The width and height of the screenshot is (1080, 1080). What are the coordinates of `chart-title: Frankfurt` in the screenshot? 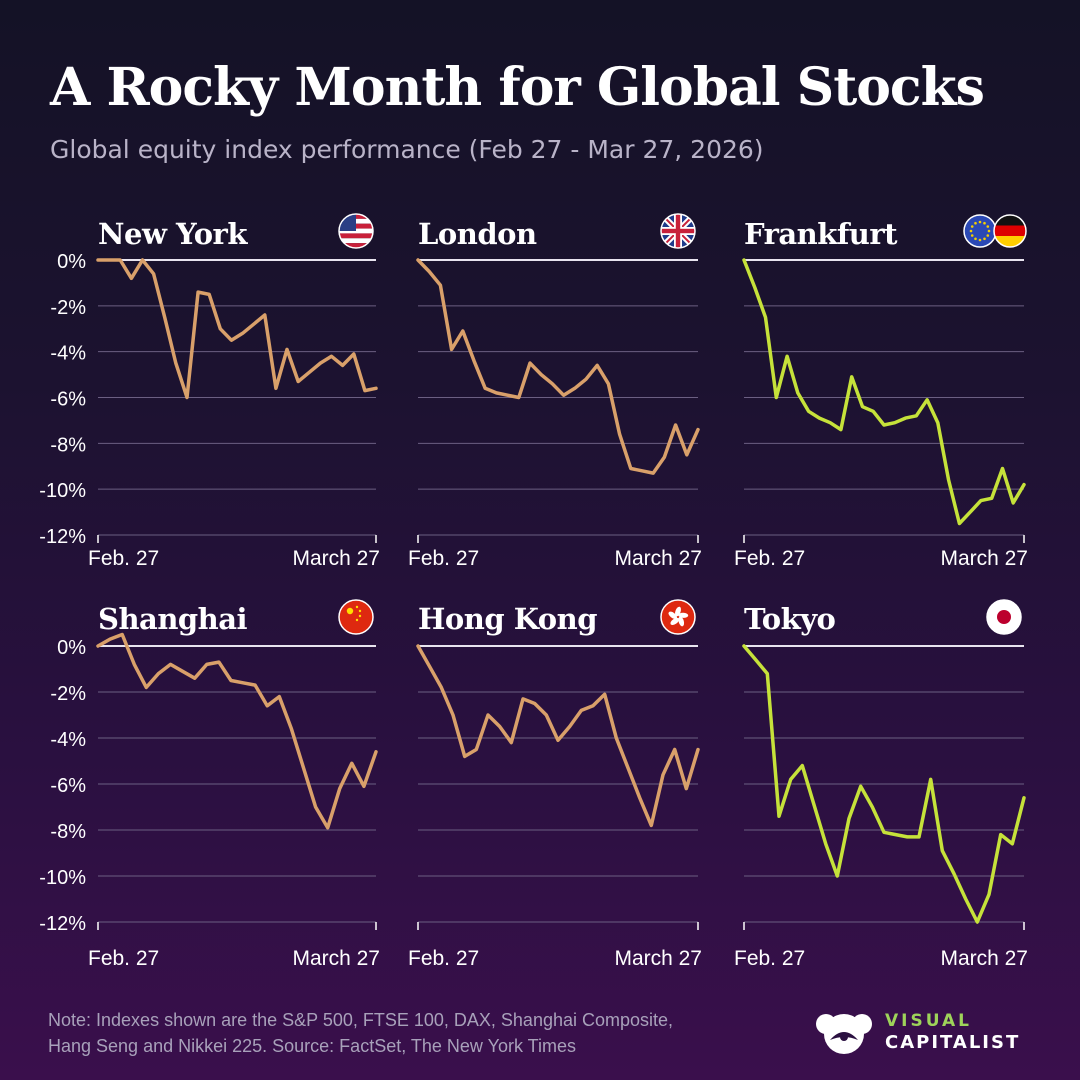 It's located at (821, 234).